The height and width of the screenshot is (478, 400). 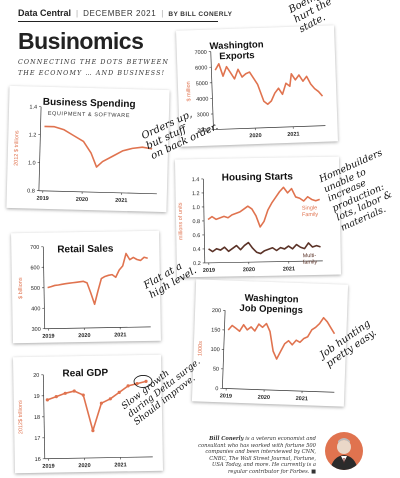 I want to click on spending-x-axis, so click(x=97, y=192).